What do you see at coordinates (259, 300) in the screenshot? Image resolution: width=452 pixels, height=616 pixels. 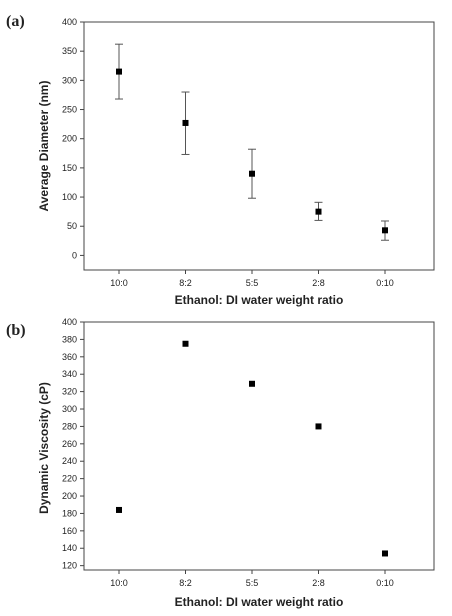 I see `panel-a-x-axis-title: Ethanol: DI water weight ratio` at bounding box center [259, 300].